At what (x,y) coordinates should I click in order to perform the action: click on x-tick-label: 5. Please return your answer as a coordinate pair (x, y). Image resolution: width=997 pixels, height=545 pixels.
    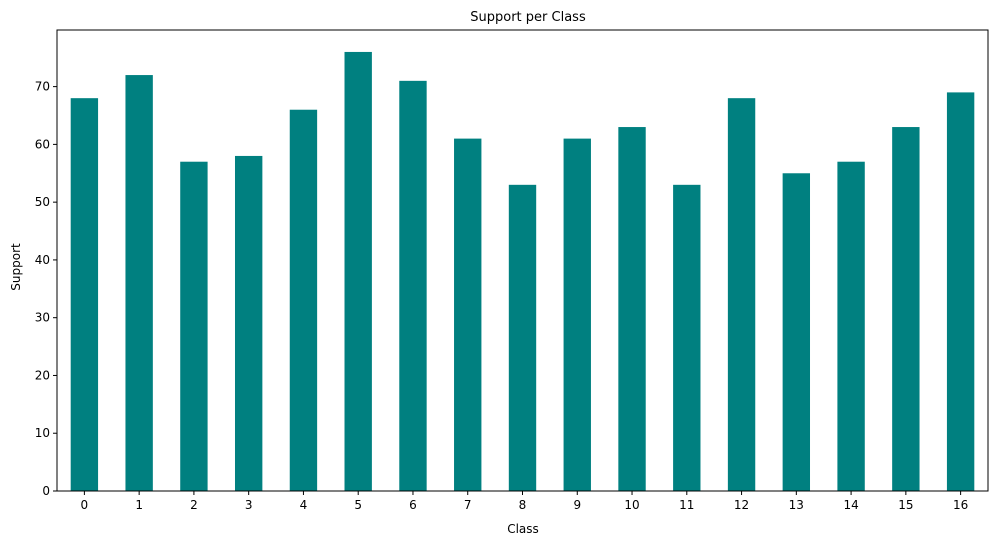
    Looking at the image, I should click on (358, 505).